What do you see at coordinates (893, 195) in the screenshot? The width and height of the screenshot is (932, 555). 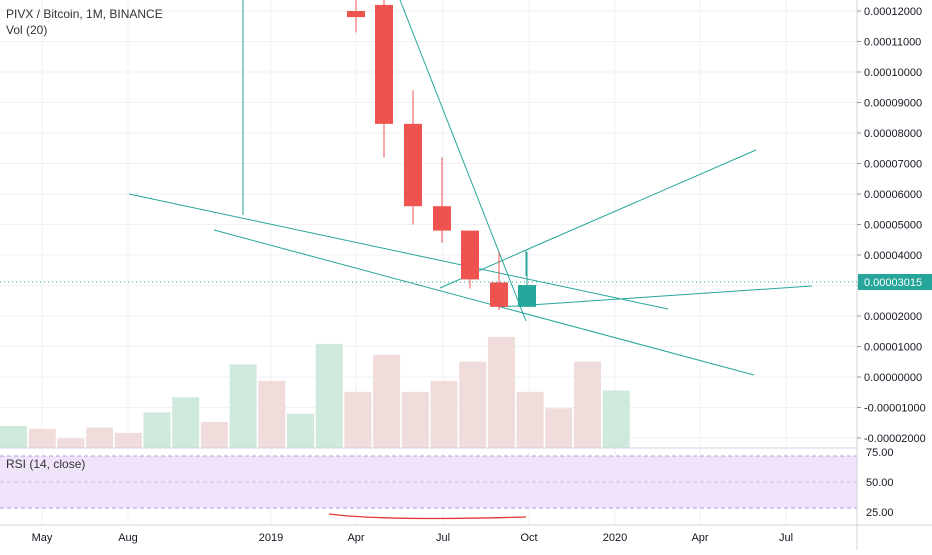 I see `price-tick-label: 0.00006000` at bounding box center [893, 195].